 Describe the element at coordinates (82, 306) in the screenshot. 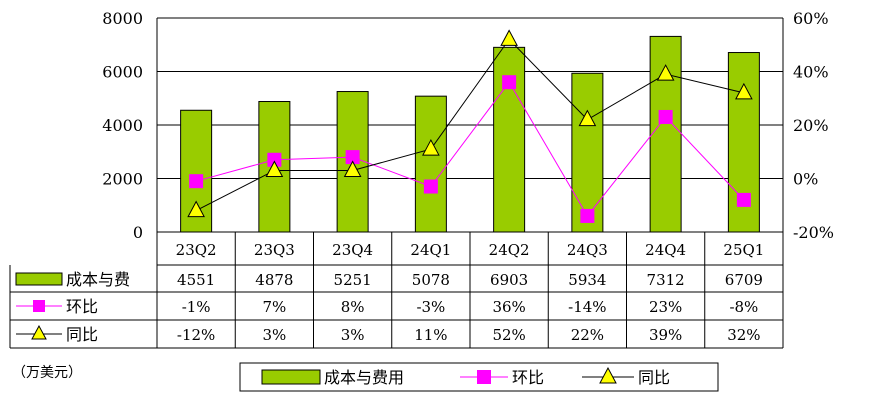

I see `row-label: 环比` at that location.